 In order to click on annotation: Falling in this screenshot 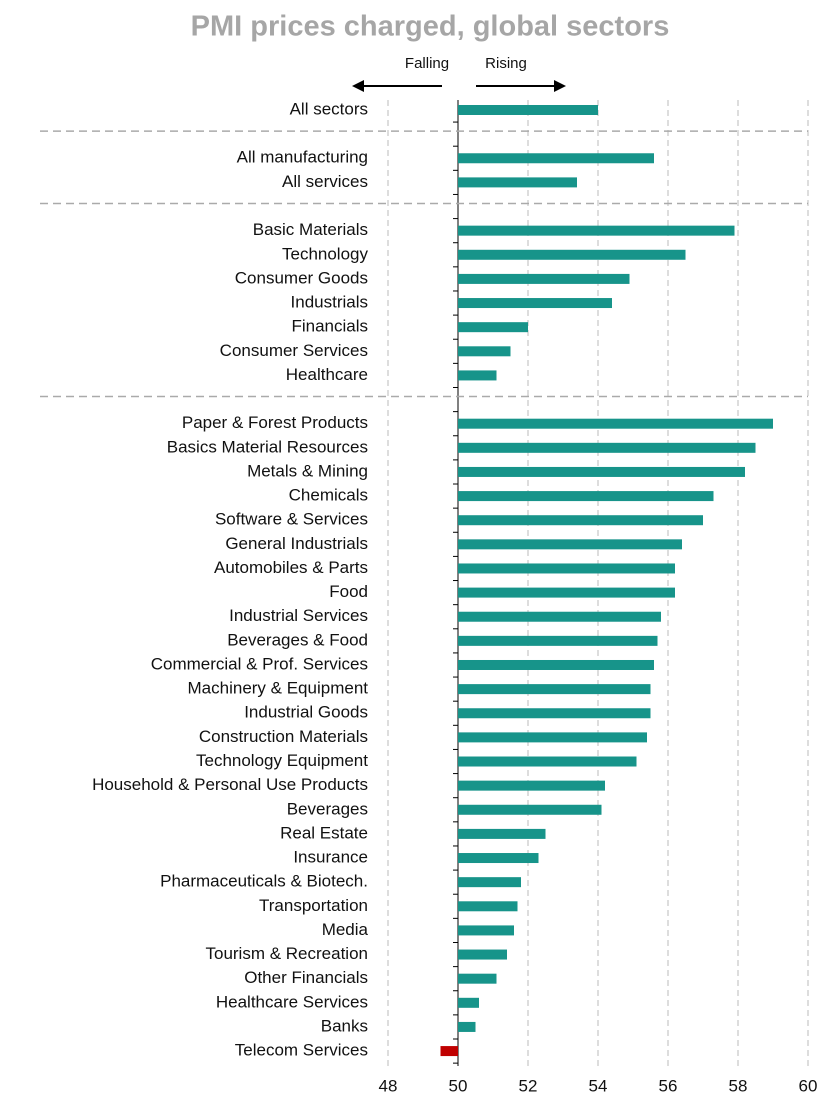, I will do `click(427, 63)`.